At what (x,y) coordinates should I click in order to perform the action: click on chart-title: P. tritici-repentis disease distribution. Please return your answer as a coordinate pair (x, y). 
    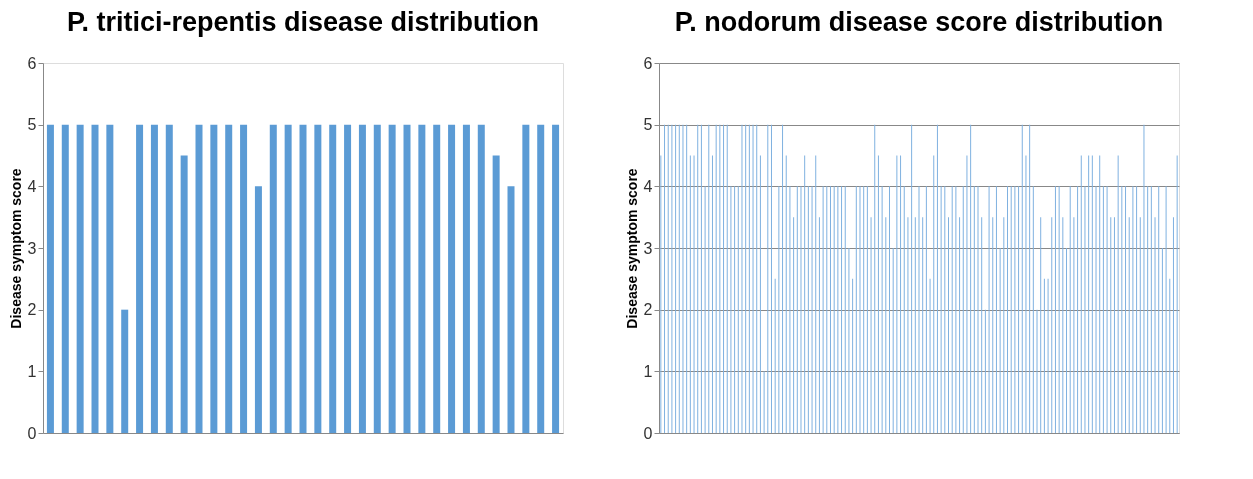
    Looking at the image, I should click on (303, 22).